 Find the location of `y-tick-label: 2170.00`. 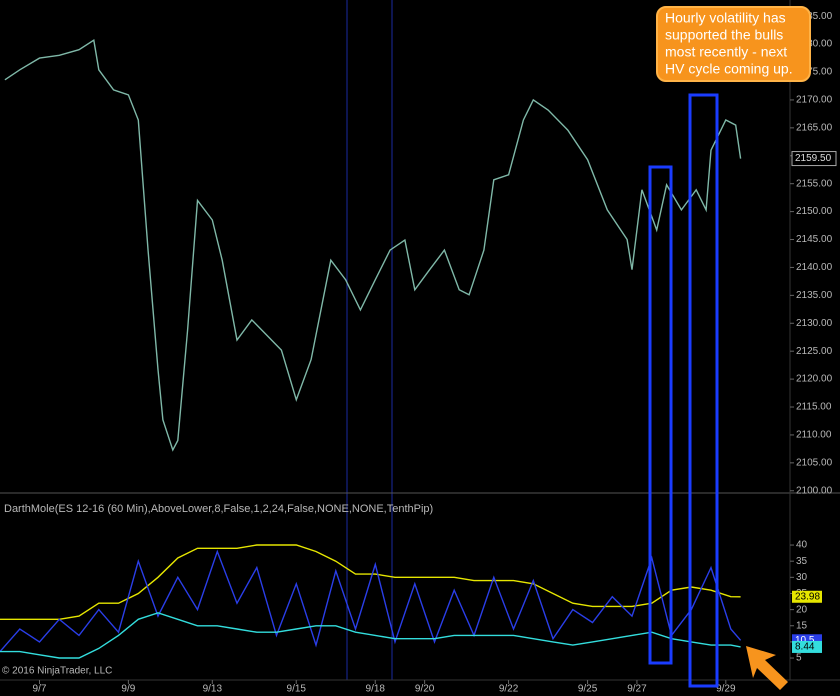

y-tick-label: 2170.00 is located at coordinates (814, 100).